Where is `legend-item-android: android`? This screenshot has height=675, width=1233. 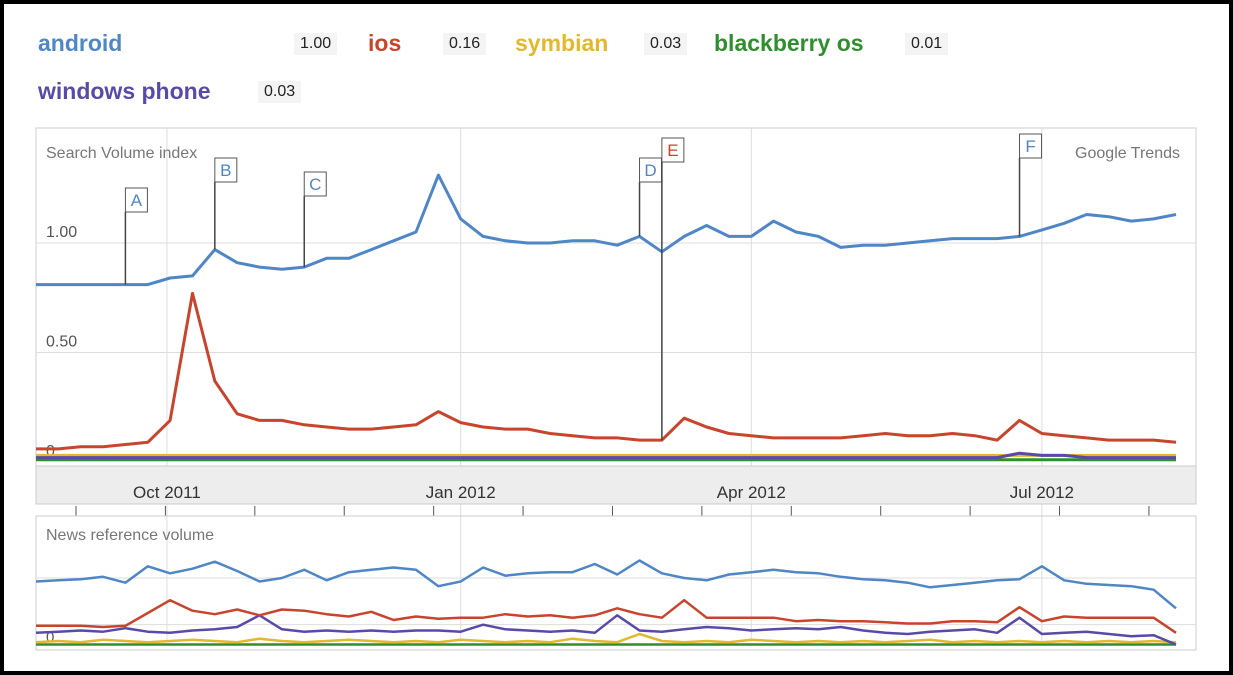 legend-item-android: android is located at coordinates (80, 43).